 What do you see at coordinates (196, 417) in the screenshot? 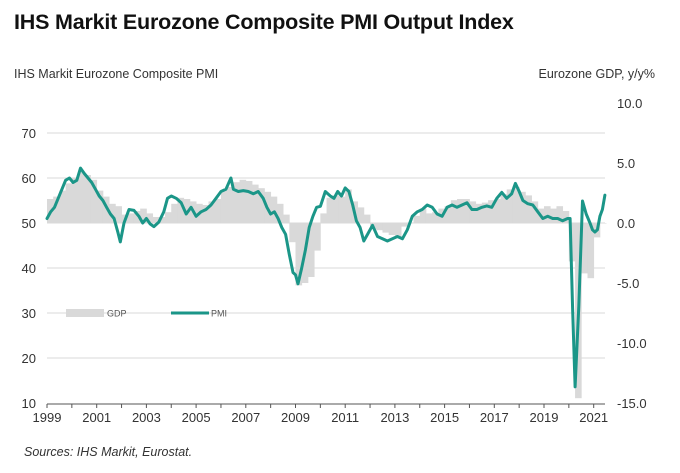
I see `x-tick-label: 2005` at bounding box center [196, 417].